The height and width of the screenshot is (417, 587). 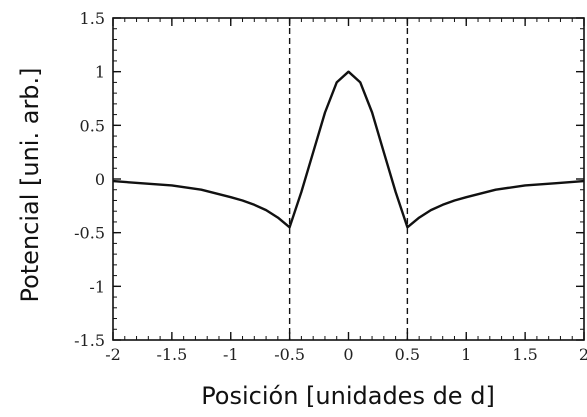 I want to click on x-tick-label: 1, so click(x=466, y=354).